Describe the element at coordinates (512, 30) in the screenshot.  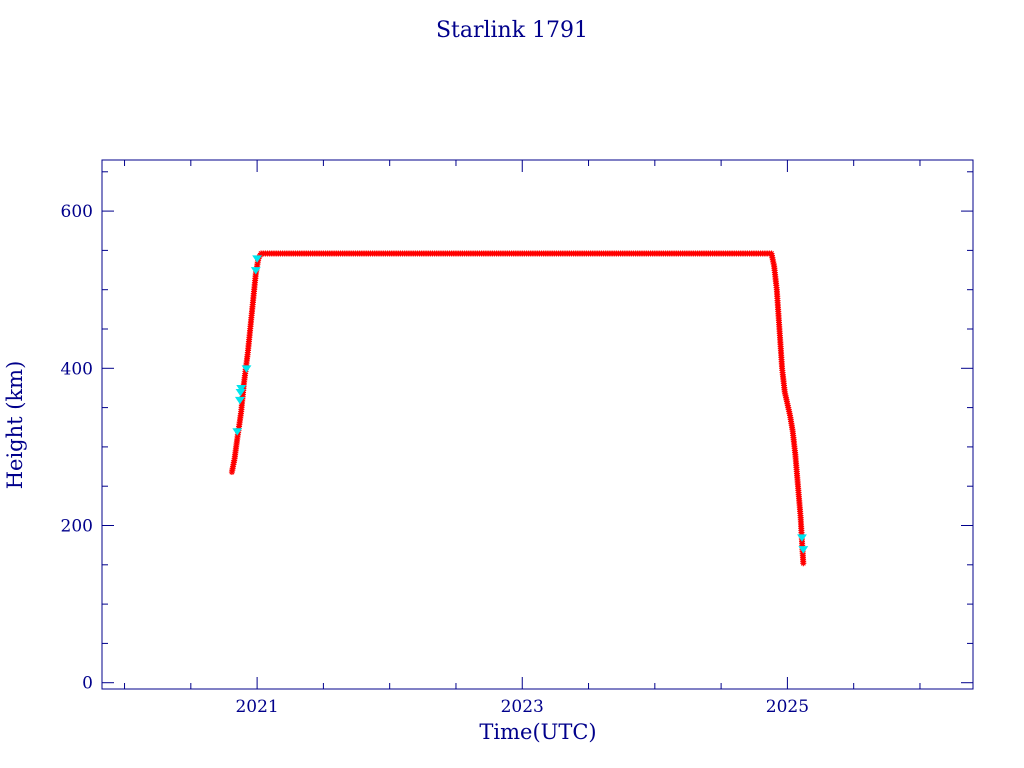
I see `chart-title: Starlink 1791` at that location.